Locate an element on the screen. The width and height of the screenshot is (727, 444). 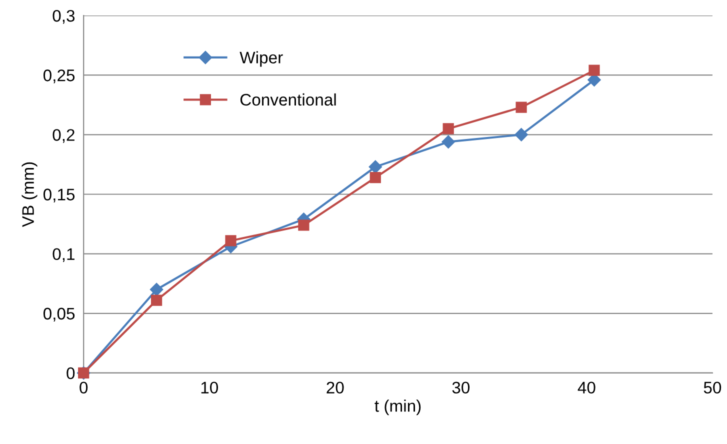
y-tick-label: 0,05 is located at coordinates (59, 315).